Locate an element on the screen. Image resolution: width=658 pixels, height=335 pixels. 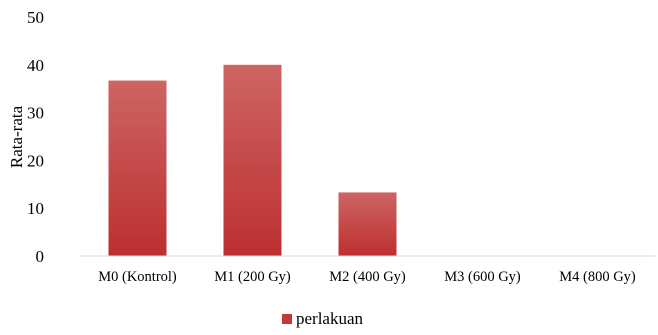
x-tick-label: M2 (400 Gy) is located at coordinates (367, 277).